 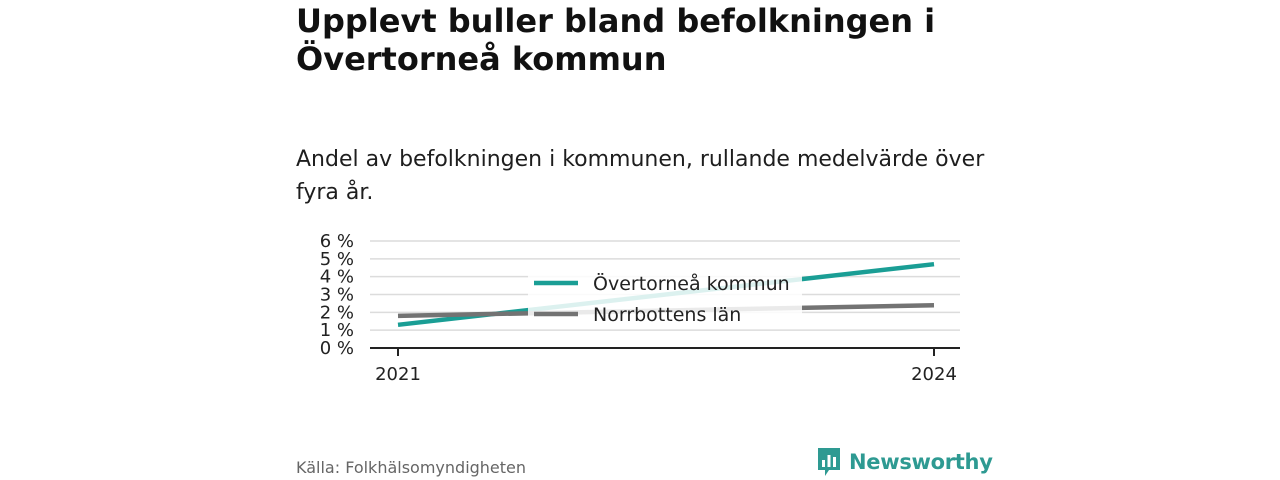 I want to click on y-tick-label: 6 %, so click(x=337, y=241).